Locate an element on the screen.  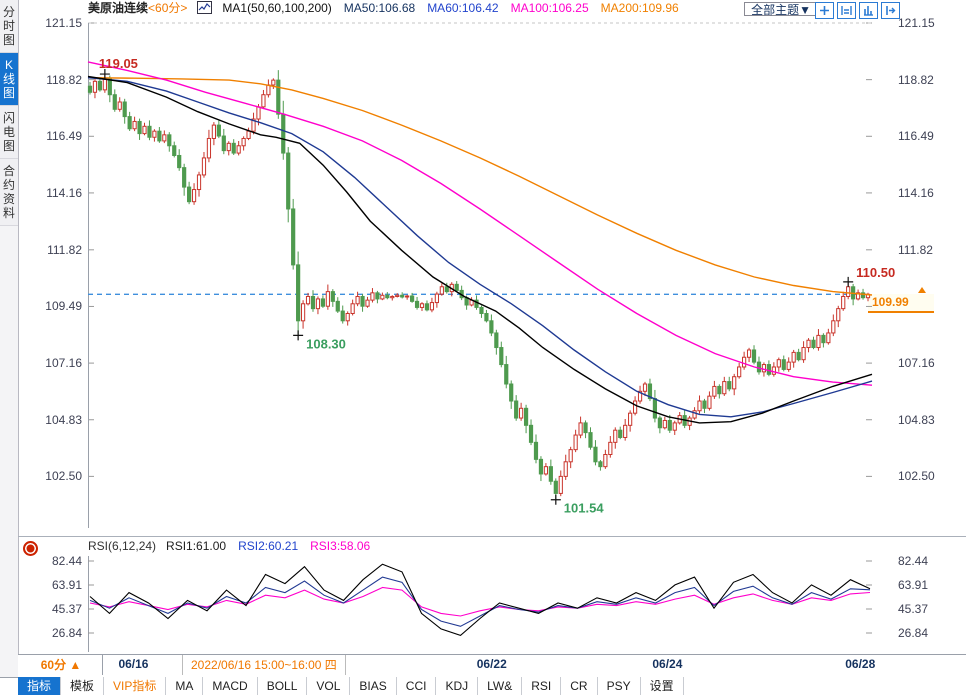
tab-MA: MA is located at coordinates (185, 686).